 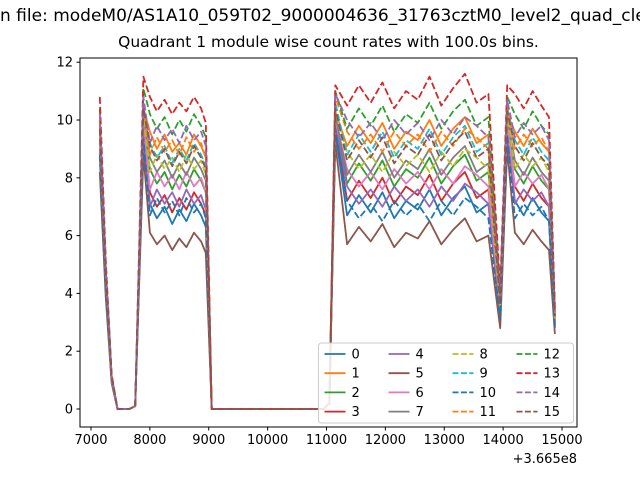 What do you see at coordinates (474, 393) in the screenshot?
I see `legend-item-10: 10` at bounding box center [474, 393].